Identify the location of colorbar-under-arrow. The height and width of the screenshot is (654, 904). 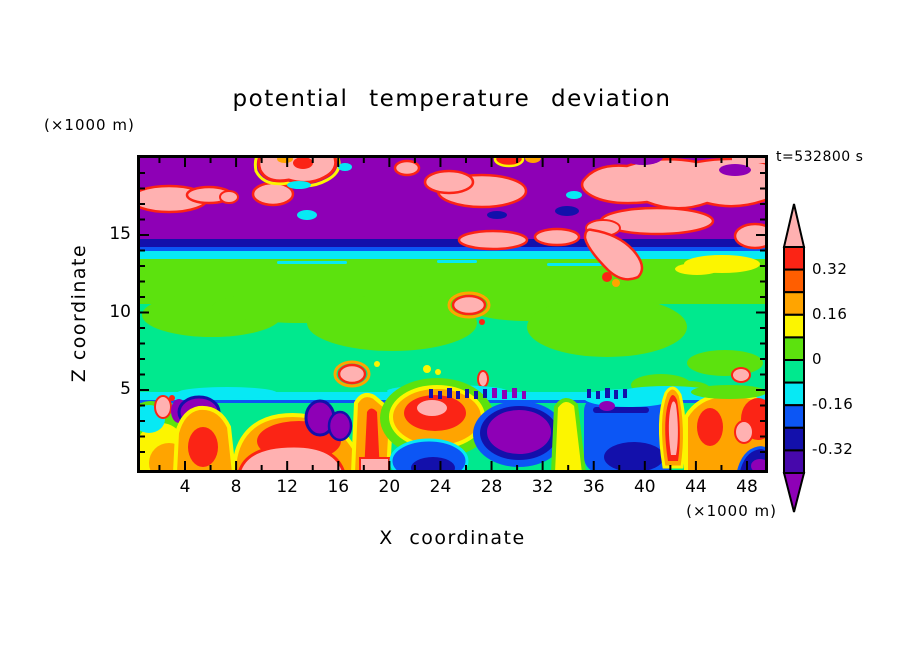
(794, 492).